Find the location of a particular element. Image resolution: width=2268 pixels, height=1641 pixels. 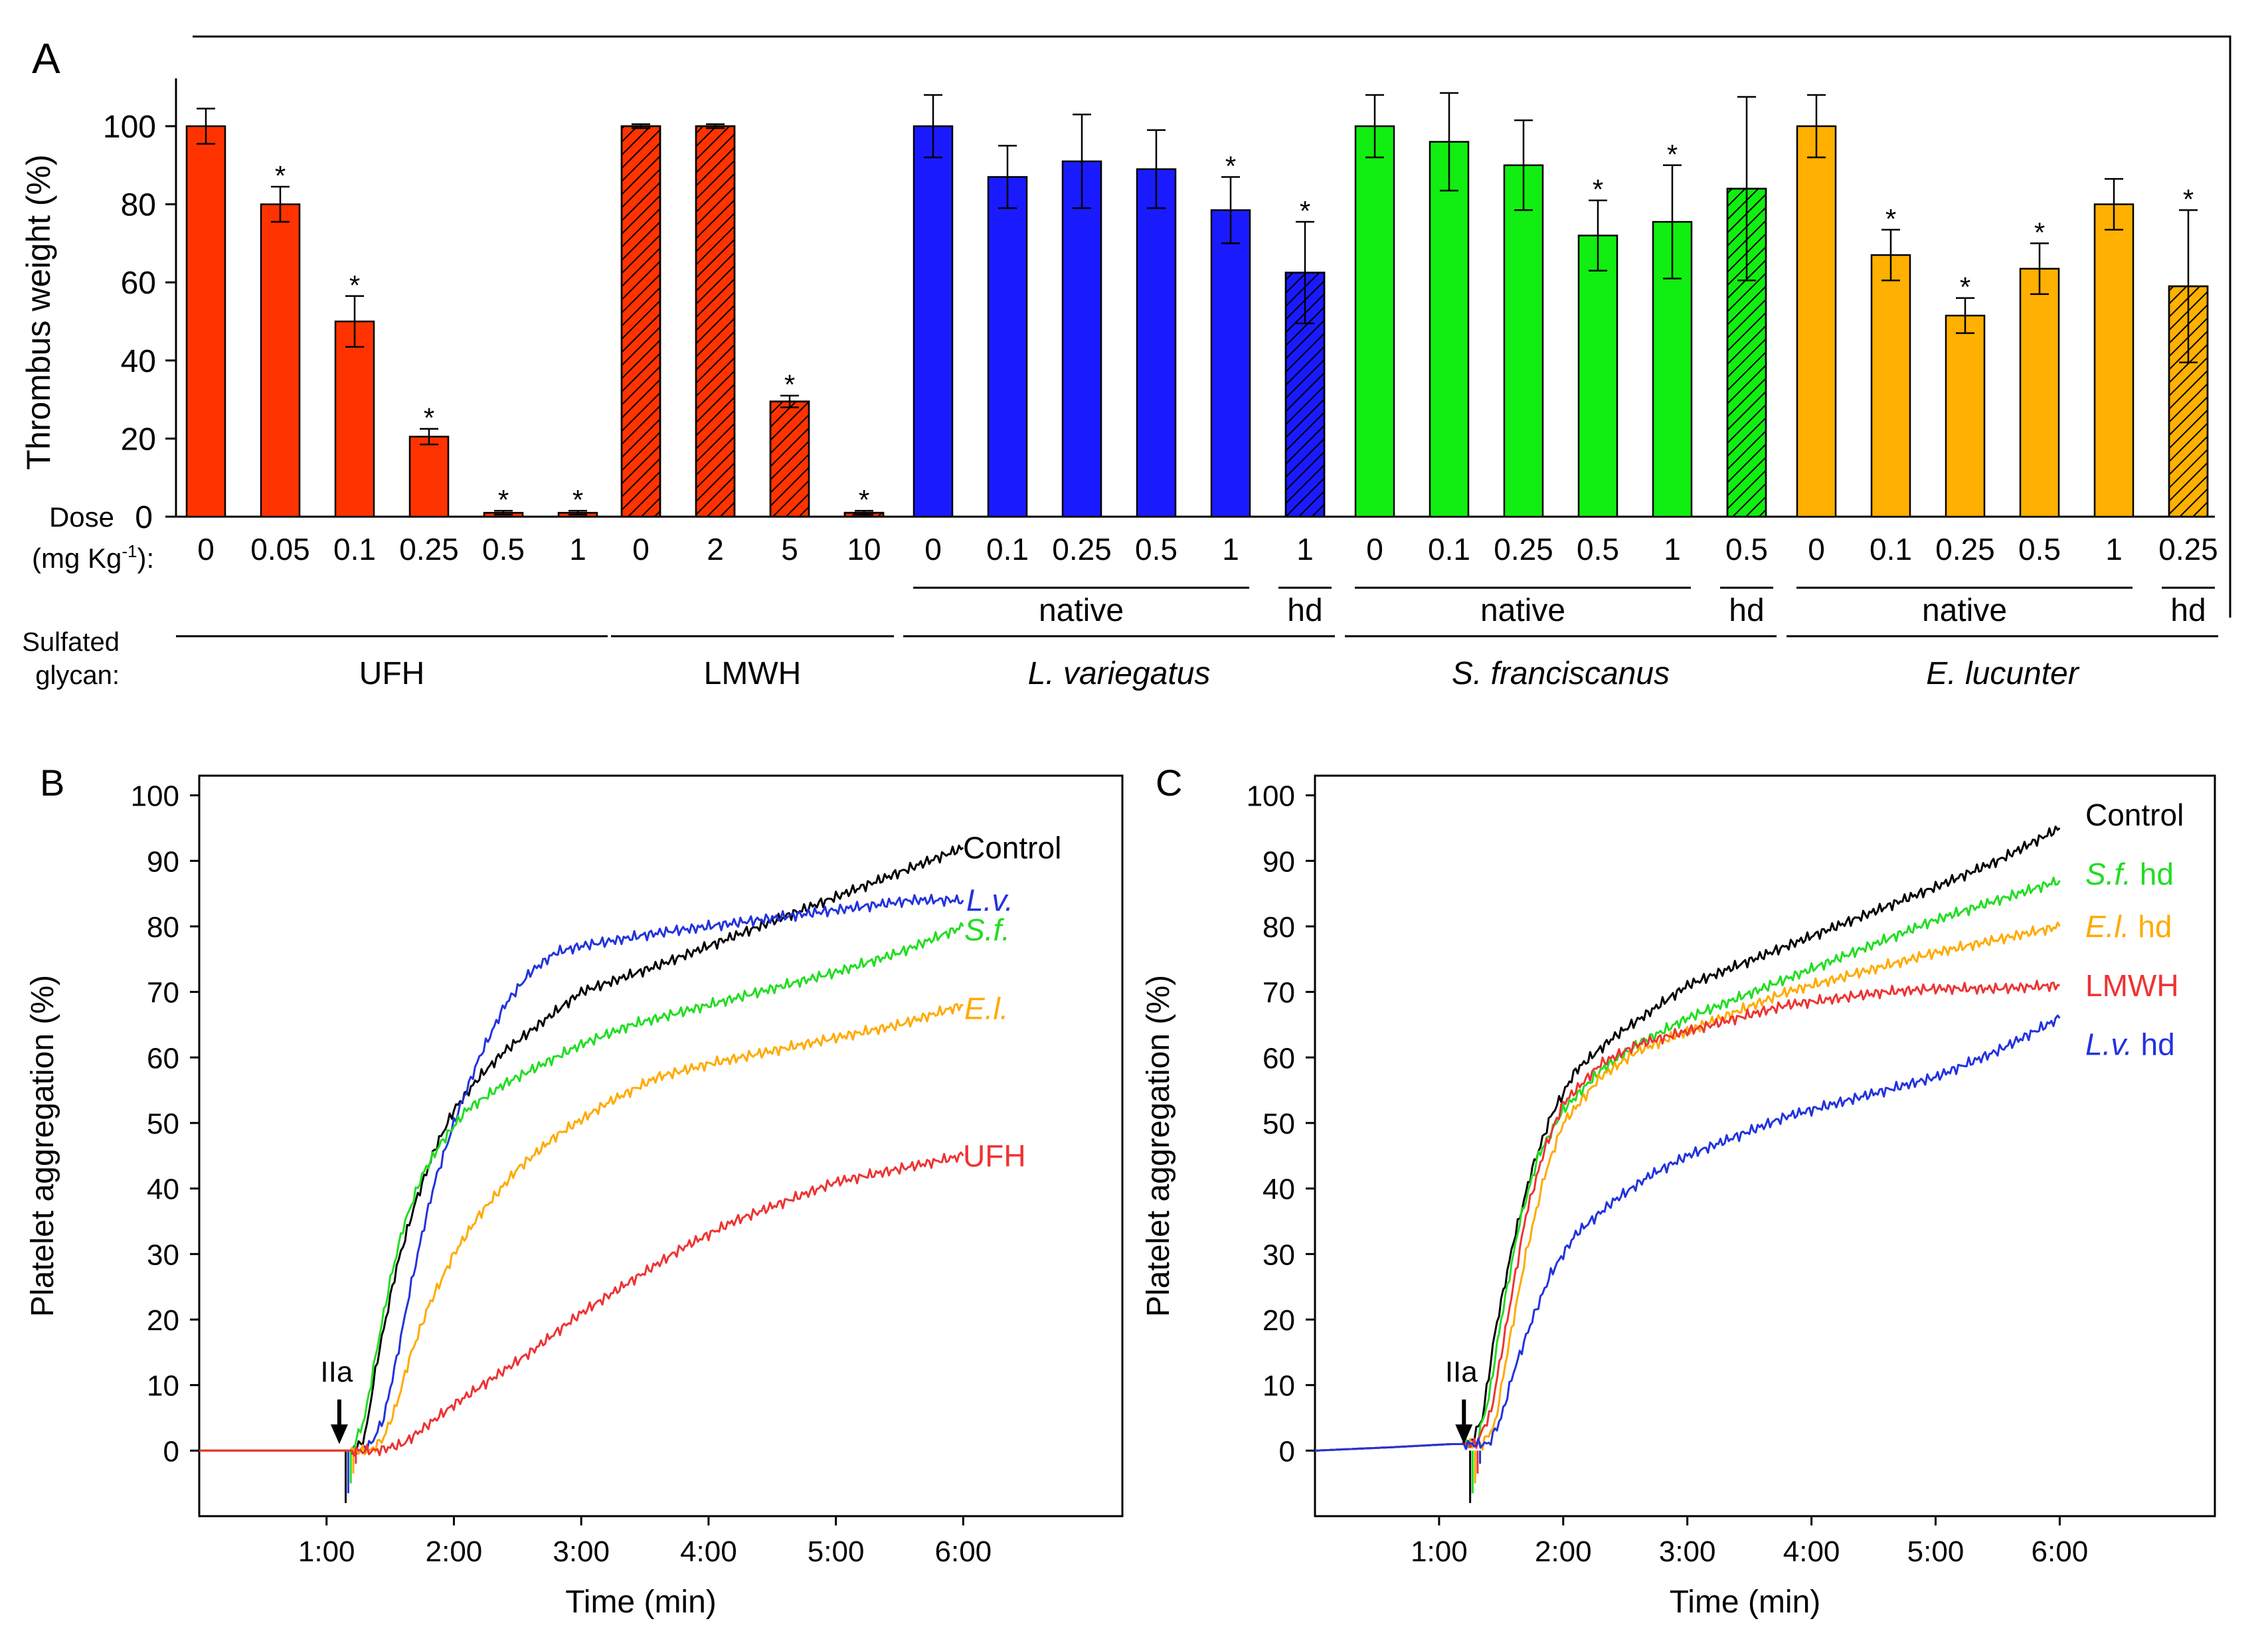

series-label: E.l. is located at coordinates (986, 1008).